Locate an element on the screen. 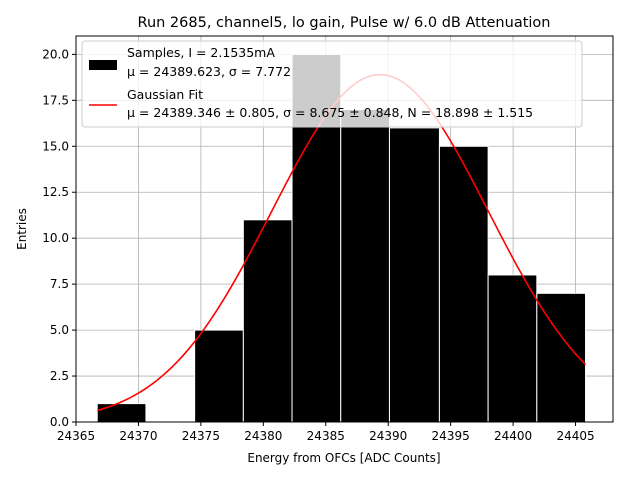 Image resolution: width=640 pixels, height=480 pixels. x-tick-label-5: 24390 is located at coordinates (388, 436).